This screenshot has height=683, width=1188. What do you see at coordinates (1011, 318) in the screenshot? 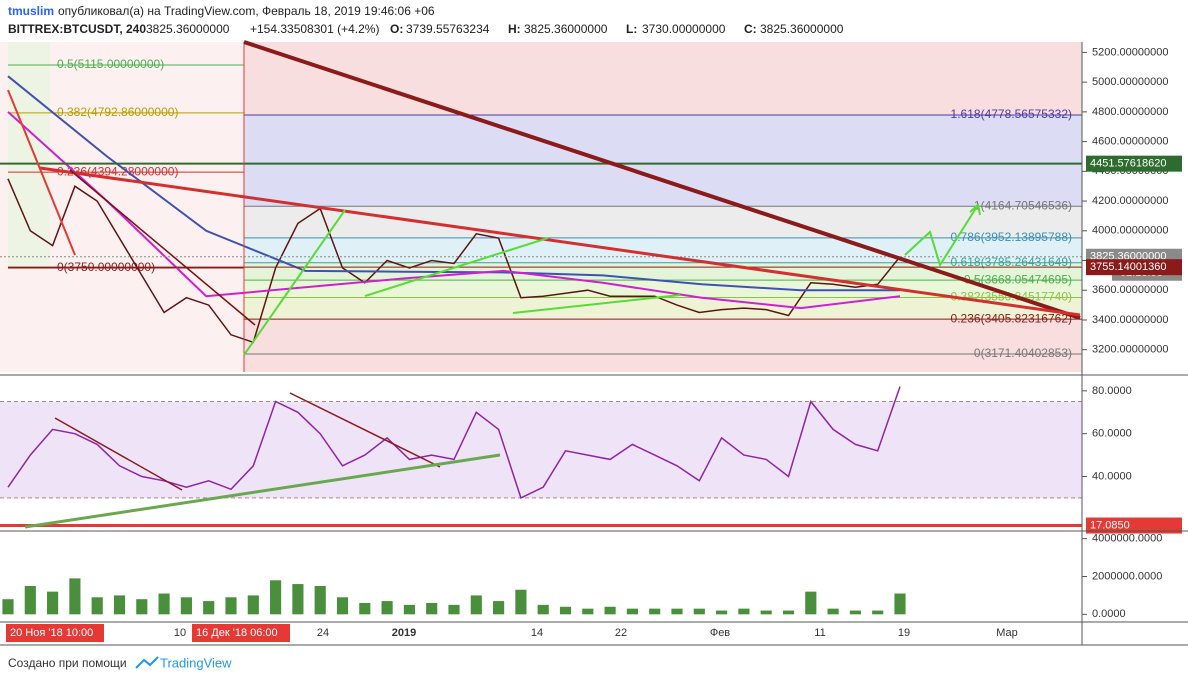
I see `fib-label: 0.236(3405.82316762)` at bounding box center [1011, 318].